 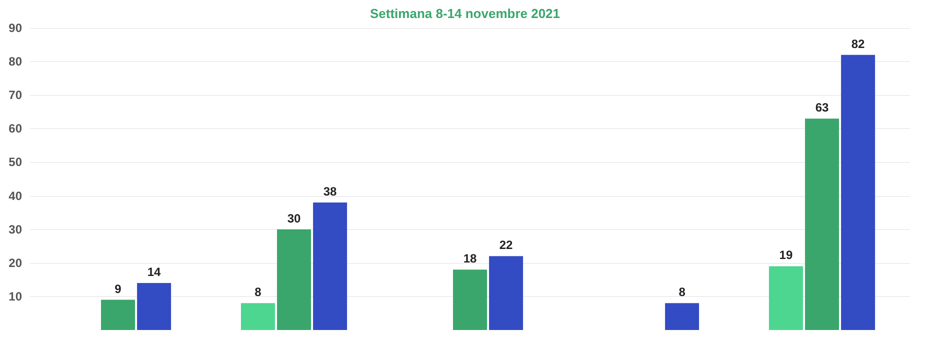 What do you see at coordinates (15, 61) in the screenshot?
I see `y-tick-label: 80` at bounding box center [15, 61].